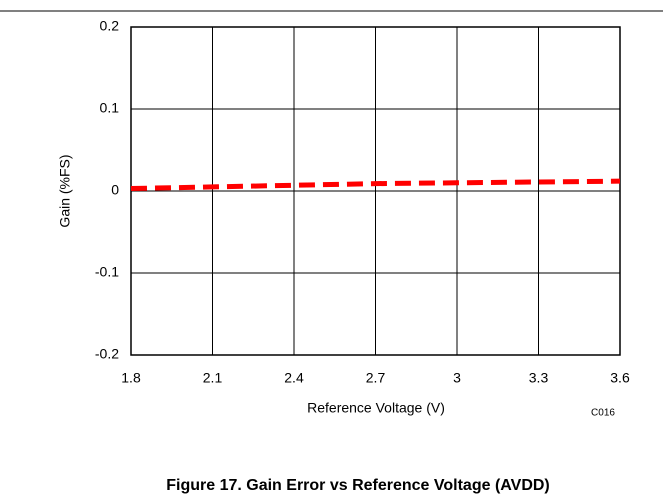 This screenshot has width=663, height=495. What do you see at coordinates (620, 378) in the screenshot?
I see `x-tick-label: 3.6` at bounding box center [620, 378].